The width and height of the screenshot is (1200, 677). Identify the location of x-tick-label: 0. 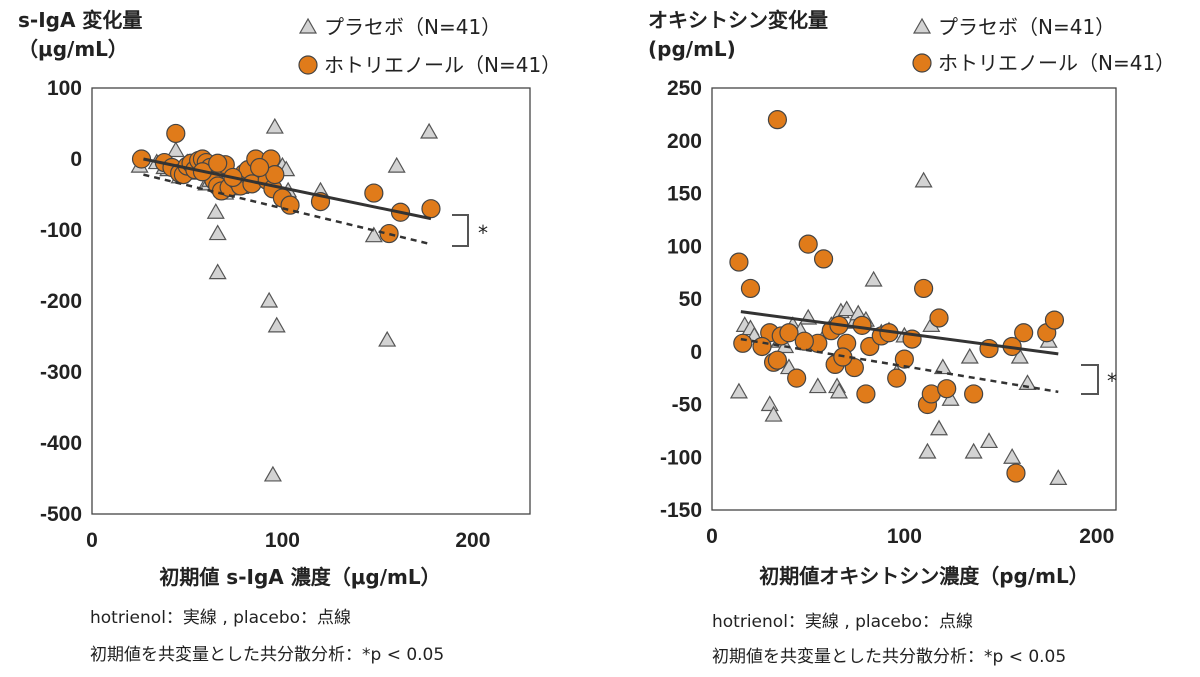
(712, 536).